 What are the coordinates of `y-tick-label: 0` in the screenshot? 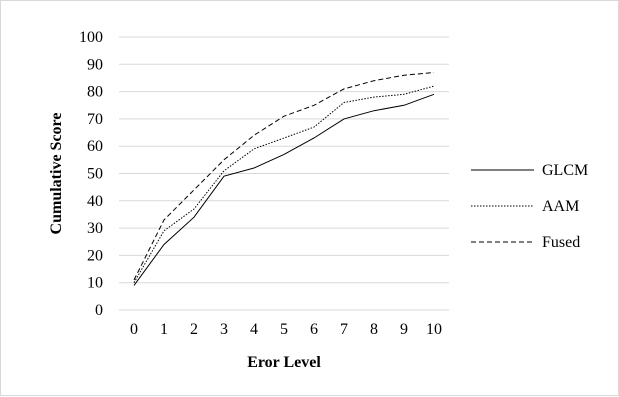 It's located at (99, 310).